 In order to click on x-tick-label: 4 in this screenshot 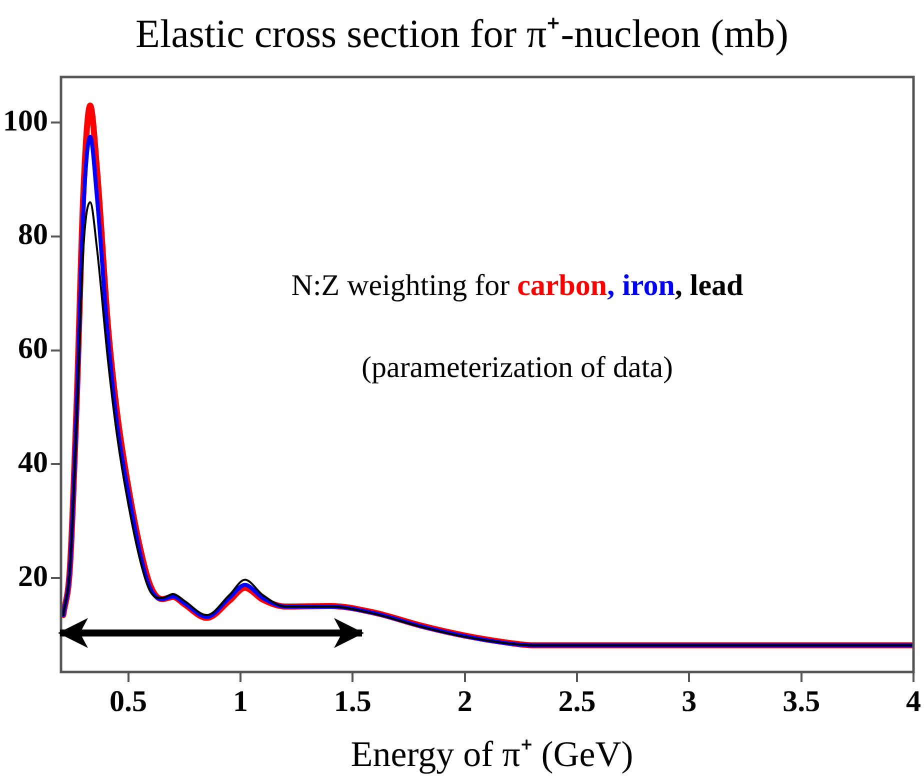, I will do `click(913, 701)`.